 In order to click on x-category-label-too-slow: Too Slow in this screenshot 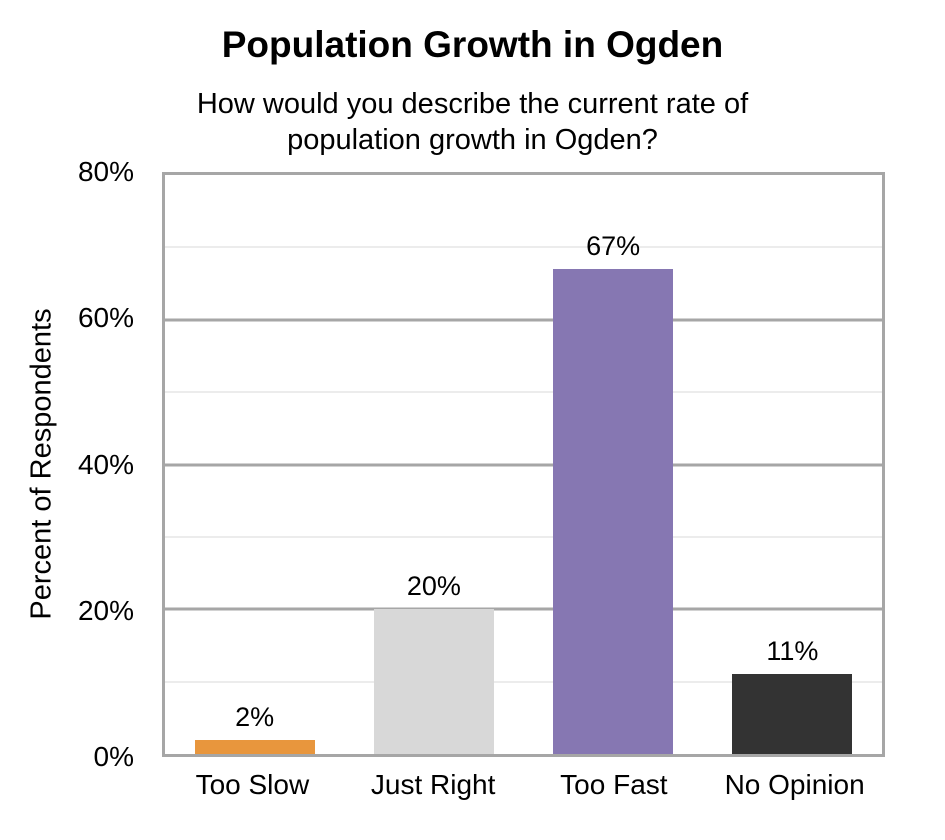, I will do `click(252, 784)`.